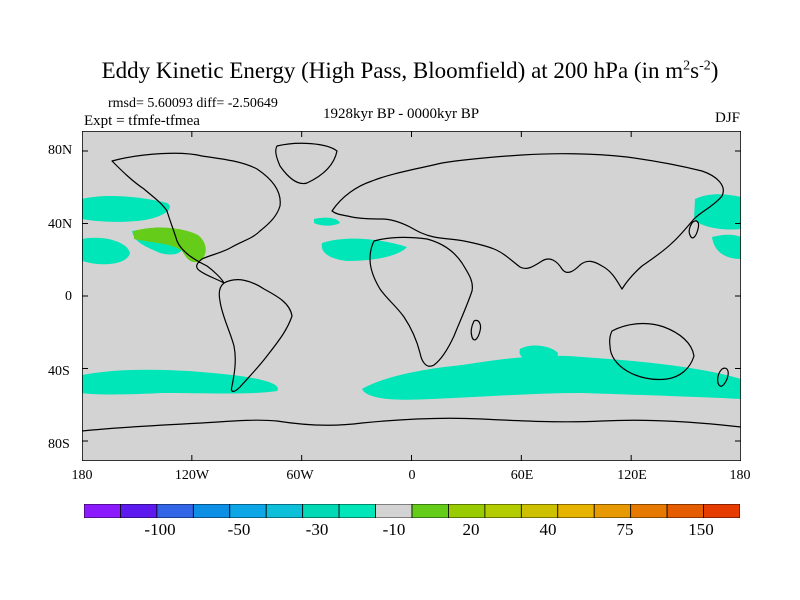 The image size is (800, 600). Describe the element at coordinates (60, 224) in the screenshot. I see `y-tick-40N: 40N` at that location.